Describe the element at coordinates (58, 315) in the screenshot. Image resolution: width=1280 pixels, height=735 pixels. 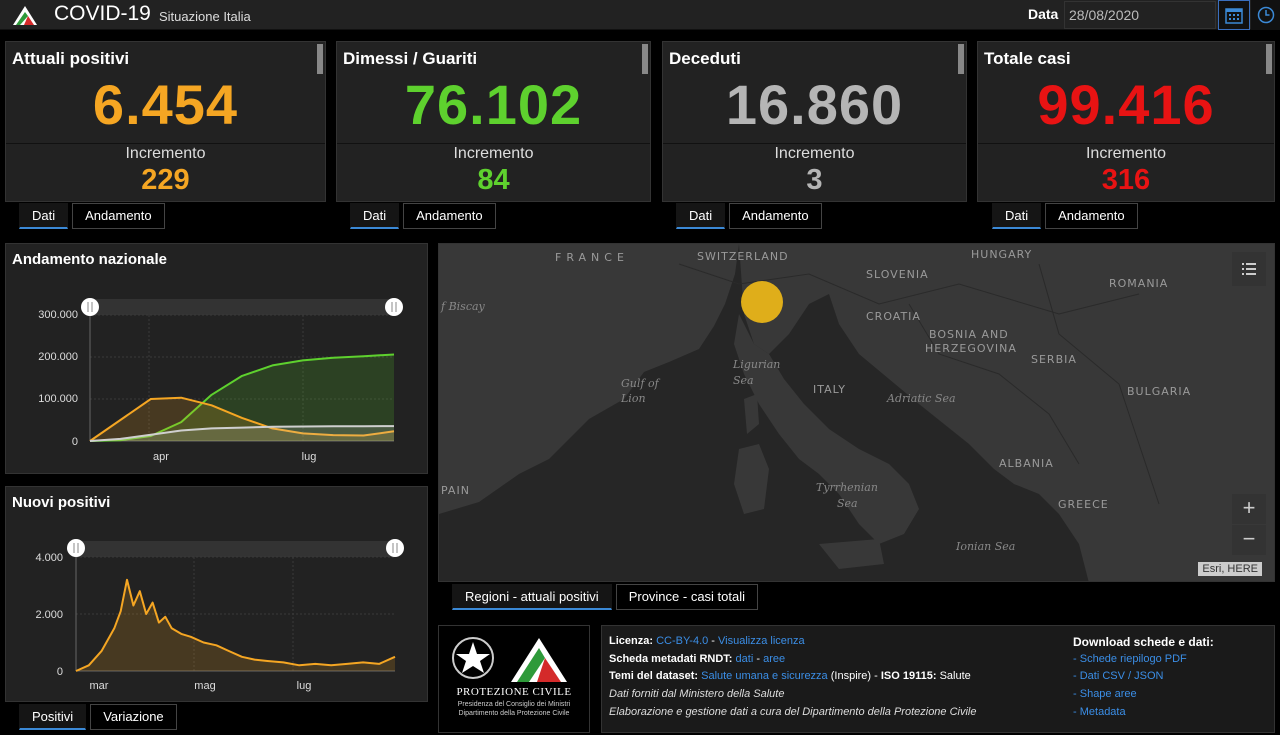
I see `y-tick-label: 300.000` at that location.